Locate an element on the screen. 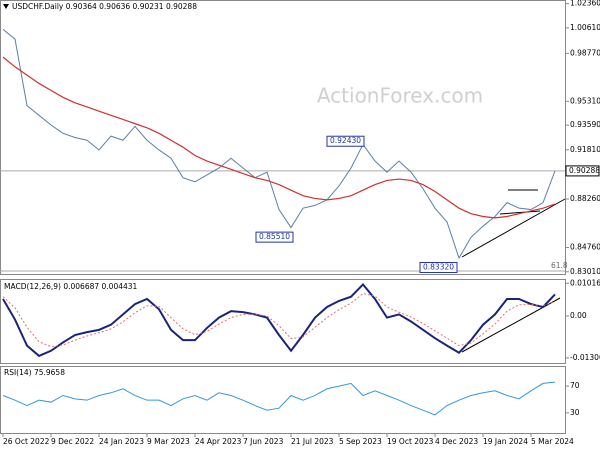 This screenshot has width=600, height=450. x-tick-label: 24 Jan 2023 is located at coordinates (121, 441).